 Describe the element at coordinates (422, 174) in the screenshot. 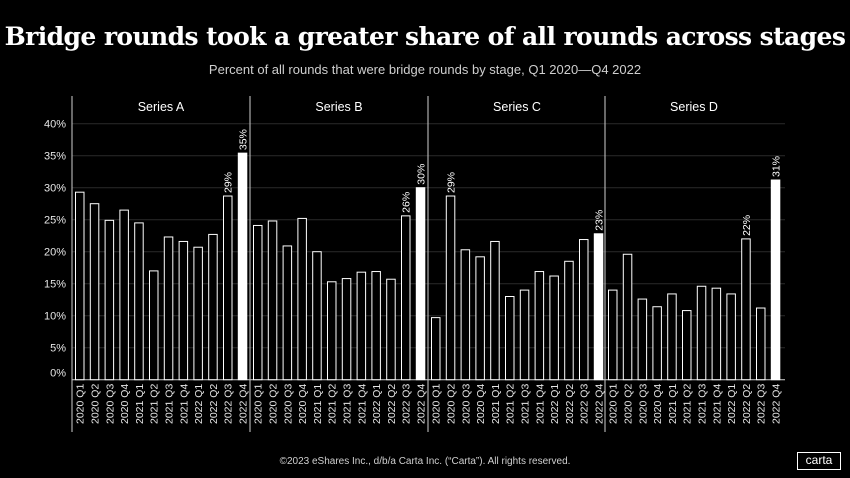

I see `data-label: 30%` at that location.